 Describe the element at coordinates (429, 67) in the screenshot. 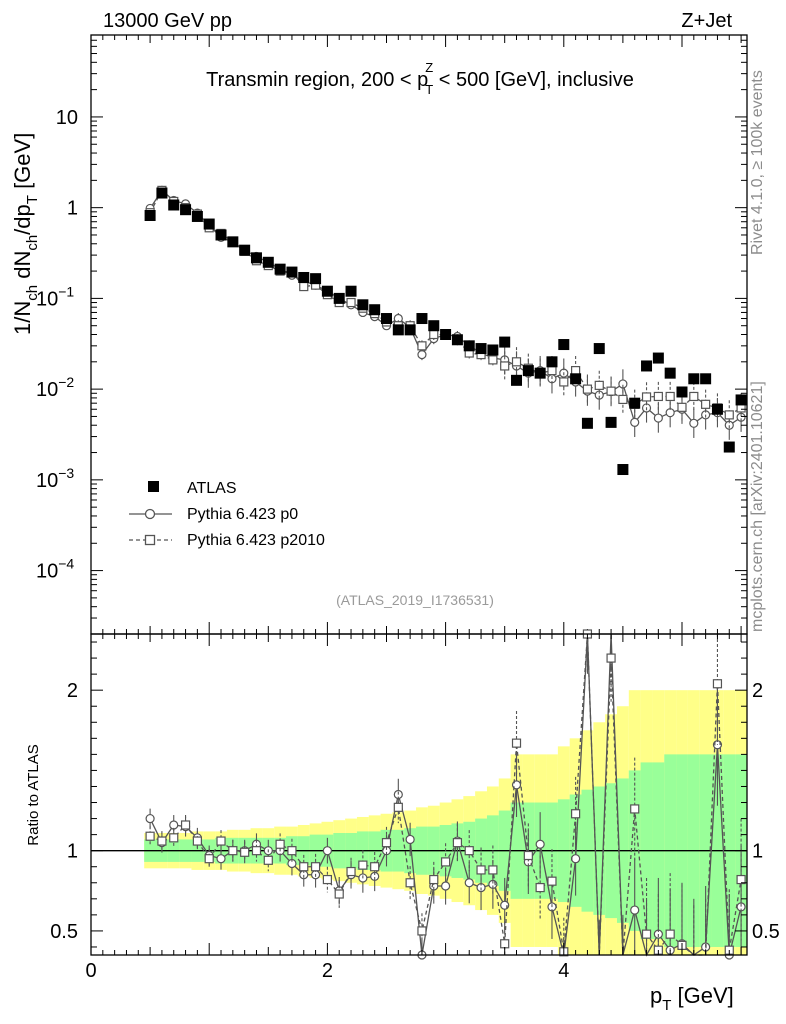

I see `title-sup: Z` at that location.